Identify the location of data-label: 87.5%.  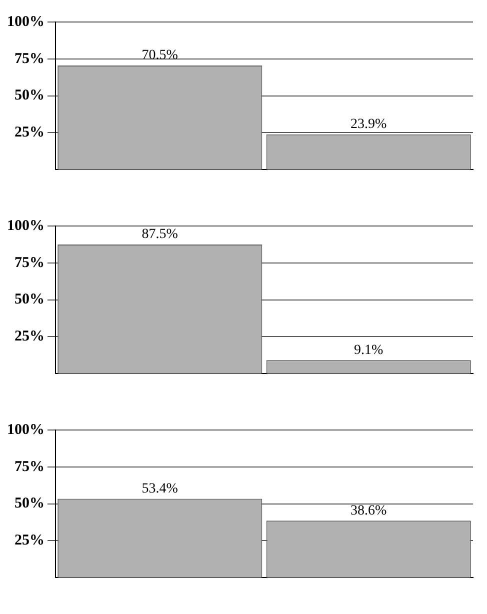
(160, 234).